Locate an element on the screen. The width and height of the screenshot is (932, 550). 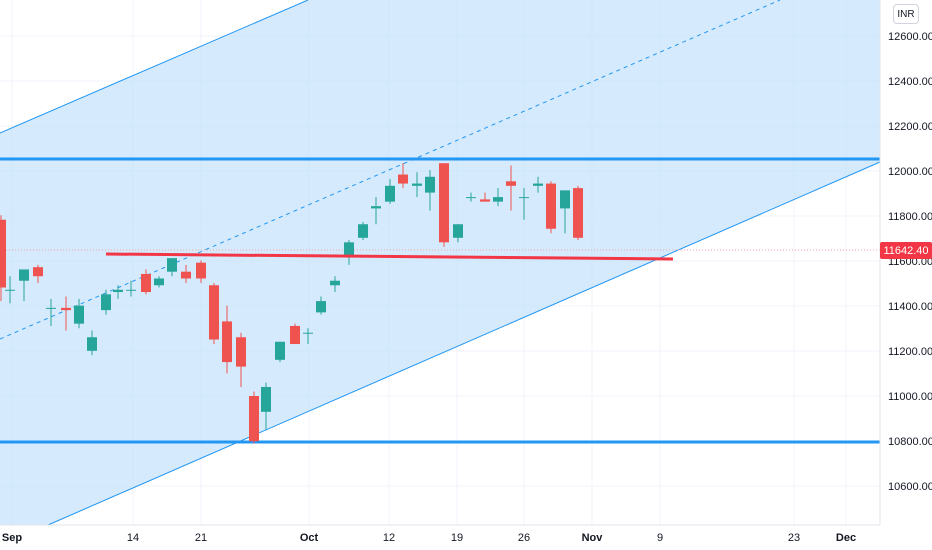
price-tick-label: 10800.00 is located at coordinates (910, 442).